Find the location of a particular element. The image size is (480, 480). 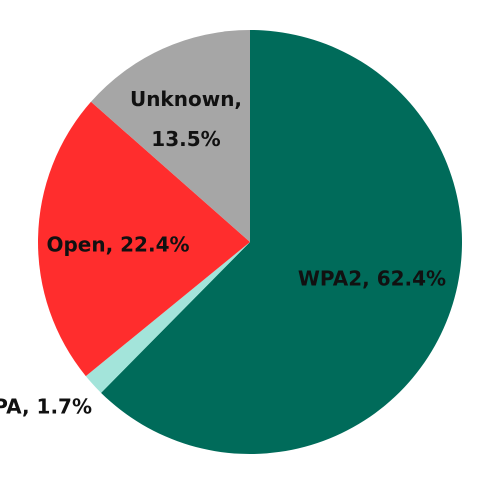

data-label: WPA, 1.7% is located at coordinates (46, 407).